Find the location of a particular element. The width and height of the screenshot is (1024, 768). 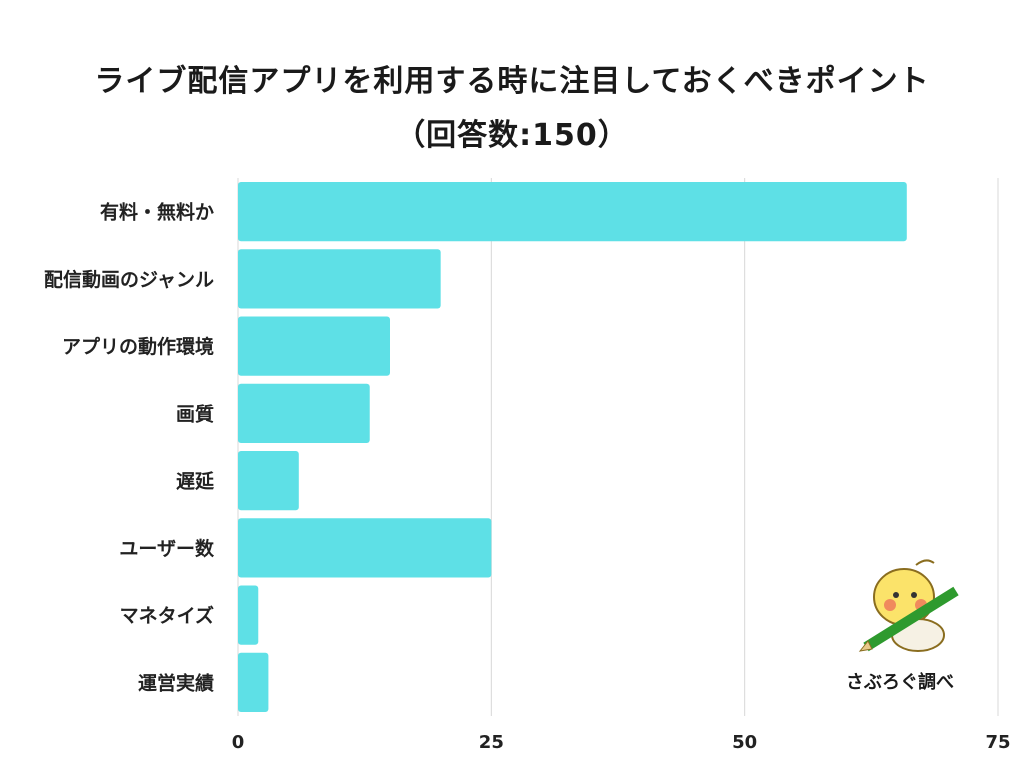

x-tick-label: 25 is located at coordinates (491, 742).